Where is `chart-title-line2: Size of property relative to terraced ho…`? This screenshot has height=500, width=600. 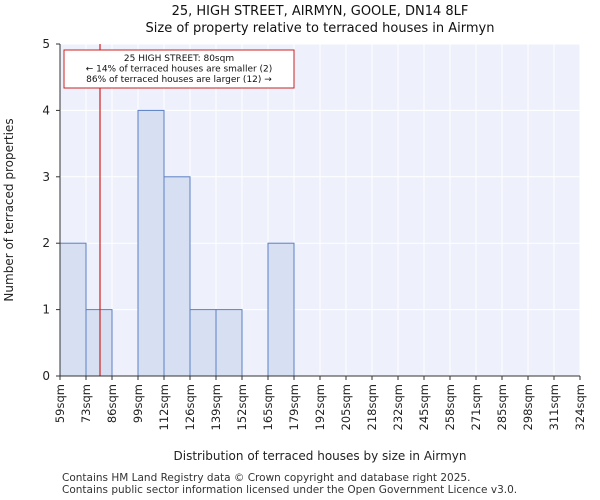 chart-title-line2: Size of property relative to terraced ho… is located at coordinates (320, 28).